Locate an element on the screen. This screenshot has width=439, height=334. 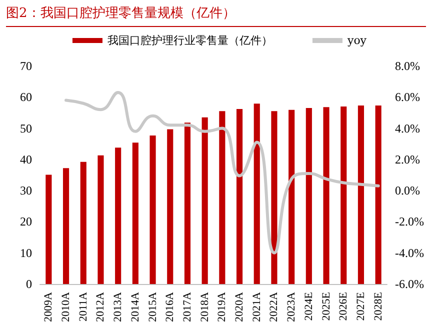
chart-title: 图2：我国口腔护理零售量规模（亿件） is located at coordinates (216, 15).